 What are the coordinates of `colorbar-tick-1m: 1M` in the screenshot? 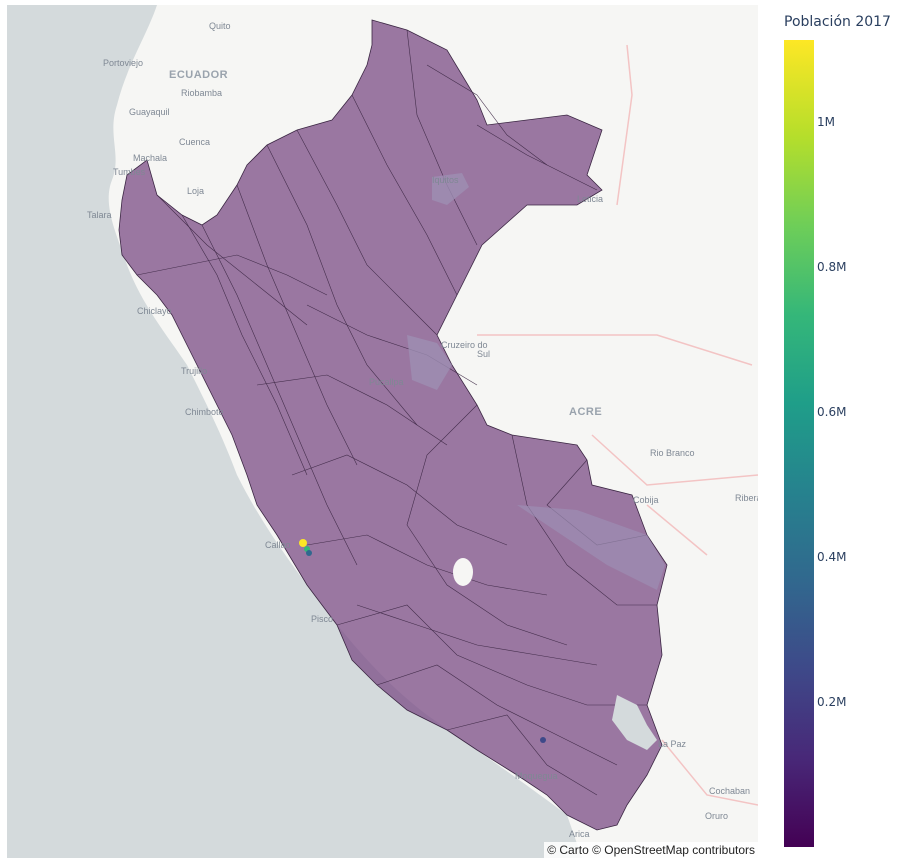 It's located at (826, 122).